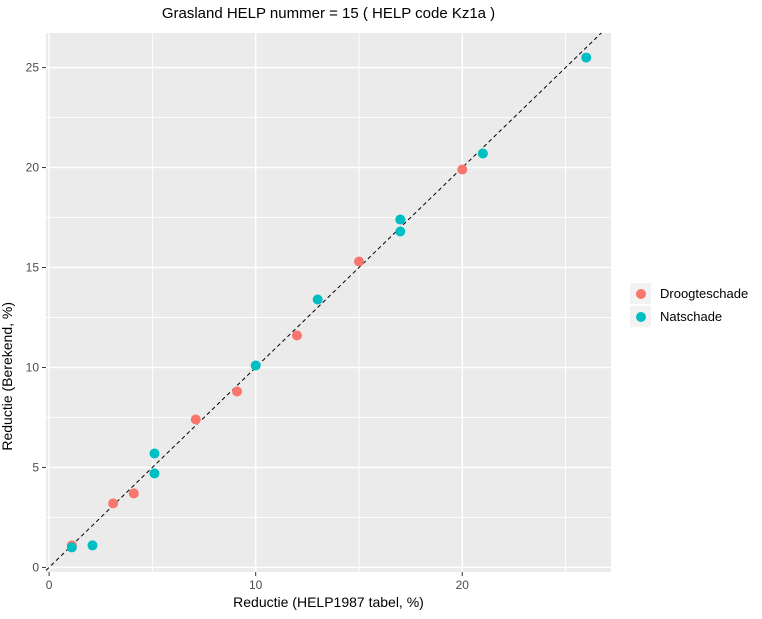  I want to click on legend-item-droogteschade: Droogteschade, so click(689, 293).